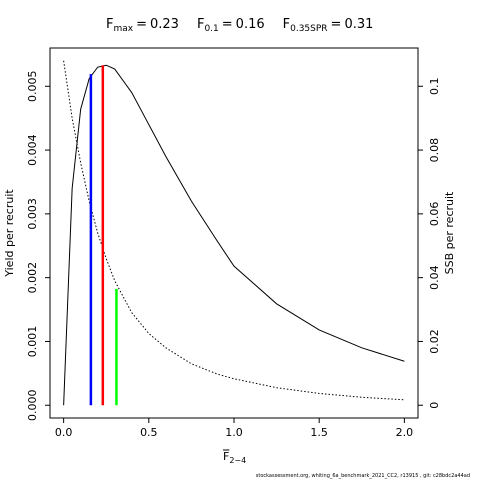 This screenshot has height=480, width=480. What do you see at coordinates (358, 24) in the screenshot?
I see `title-value: 0.31` at bounding box center [358, 24].